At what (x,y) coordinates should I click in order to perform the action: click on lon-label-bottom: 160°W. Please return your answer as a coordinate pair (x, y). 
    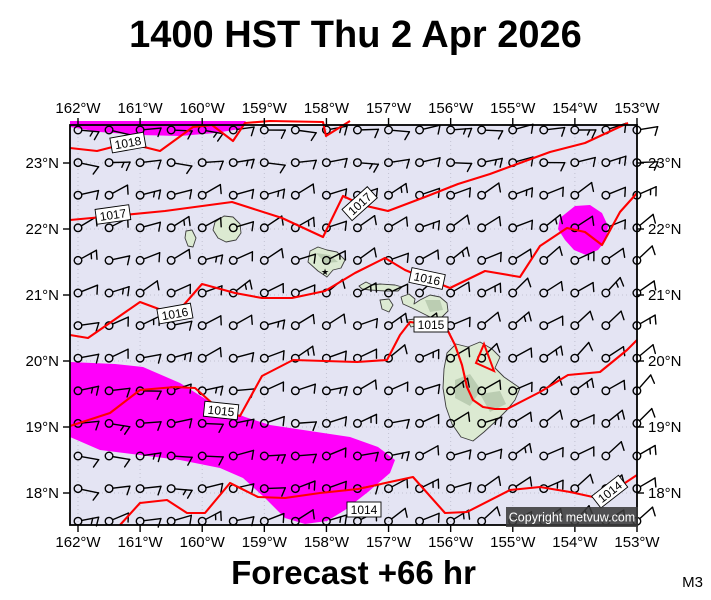
    Looking at the image, I should click on (203, 542).